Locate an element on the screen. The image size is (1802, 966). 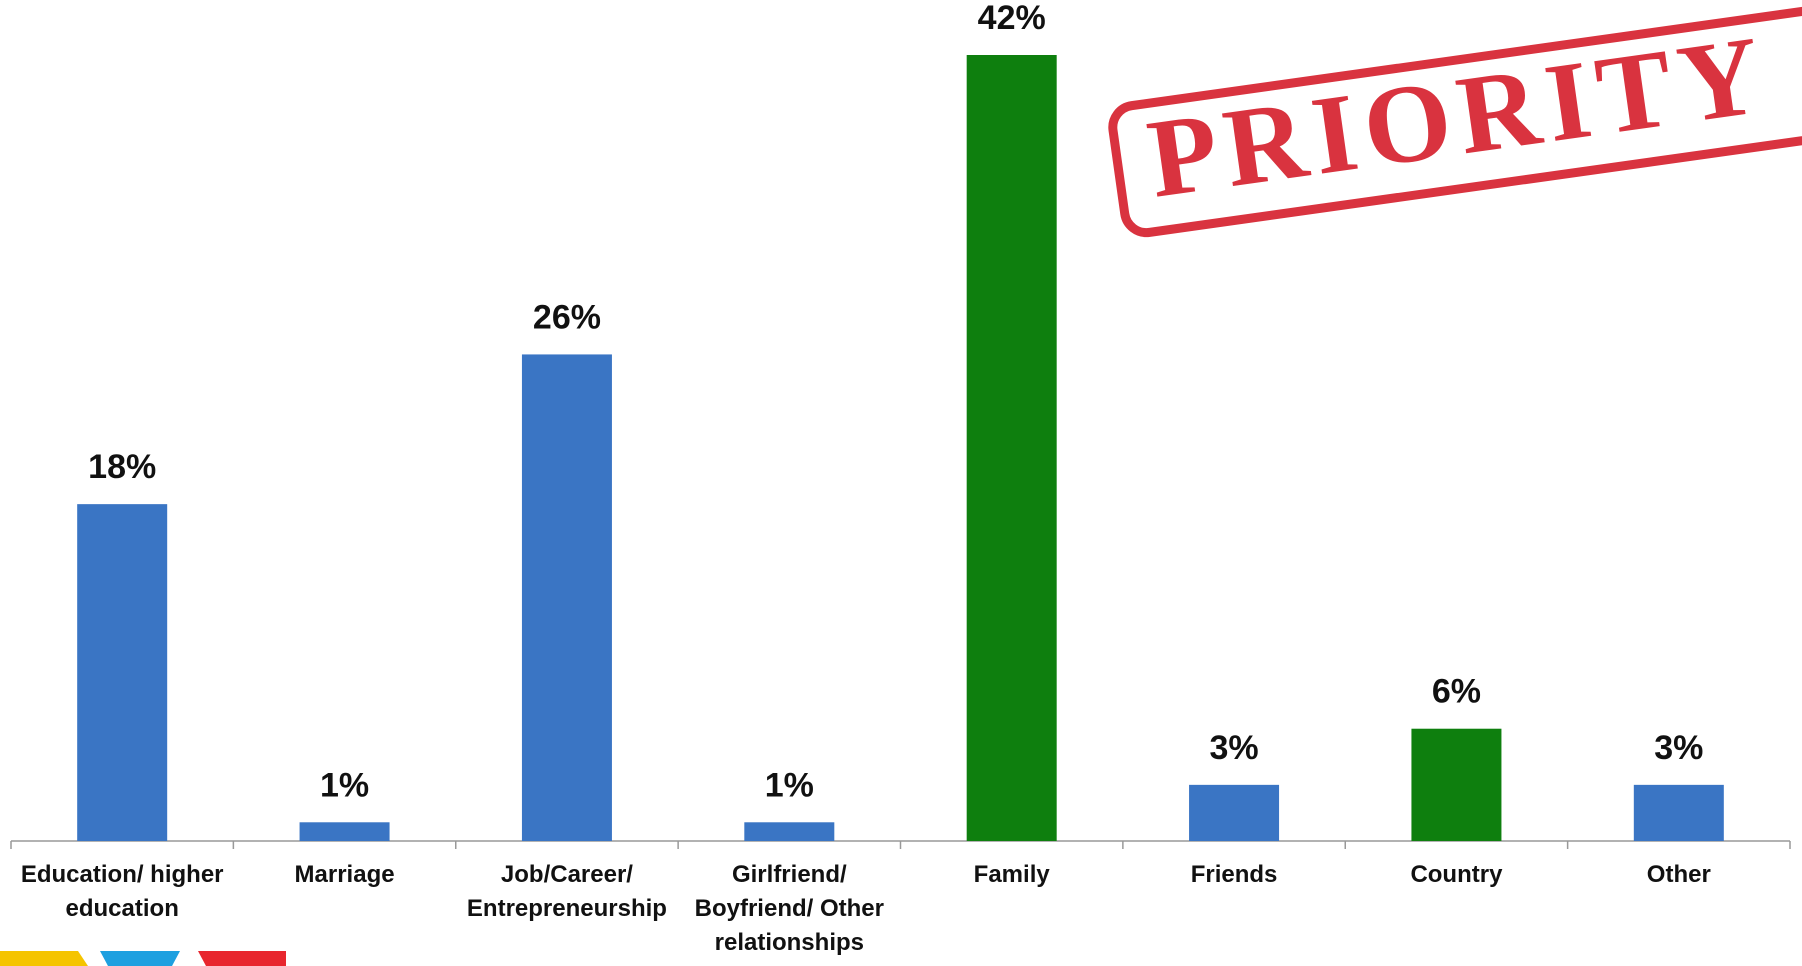
x-tick-label: Marriage is located at coordinates (344, 874).